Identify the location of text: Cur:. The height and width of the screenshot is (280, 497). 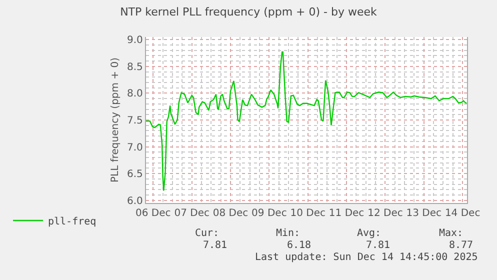
(207, 233).